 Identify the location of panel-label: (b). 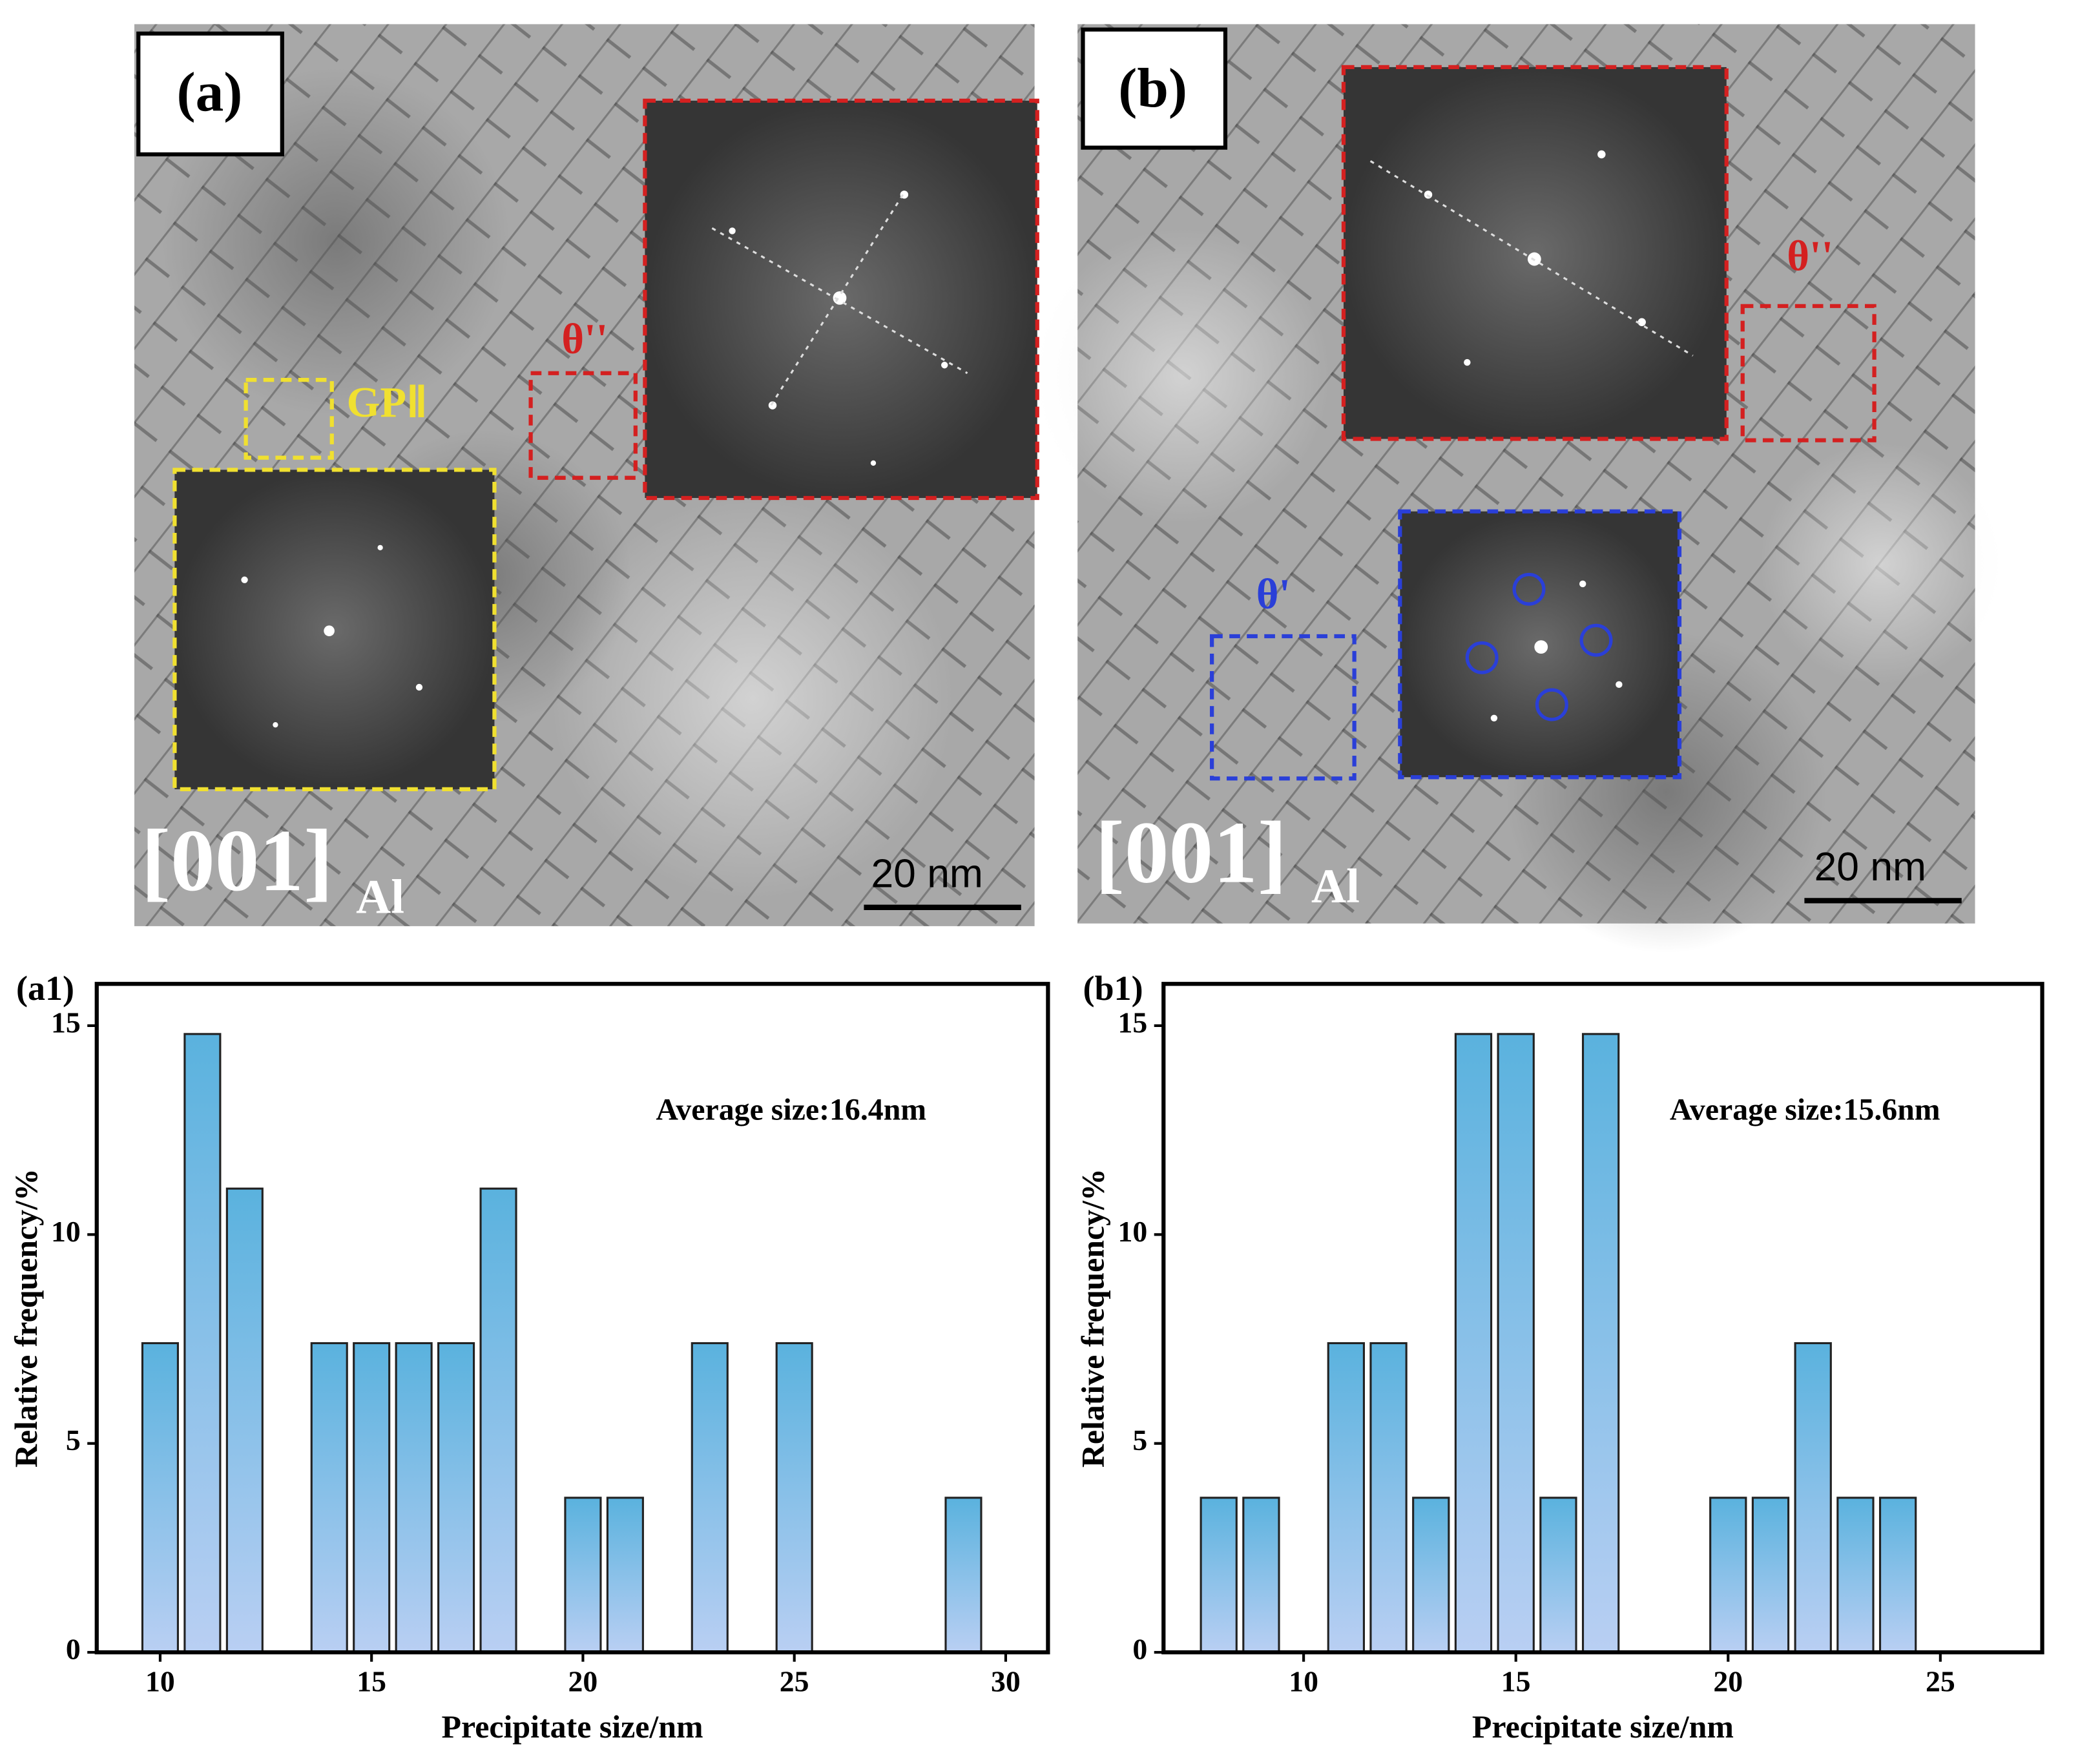
(1153, 88).